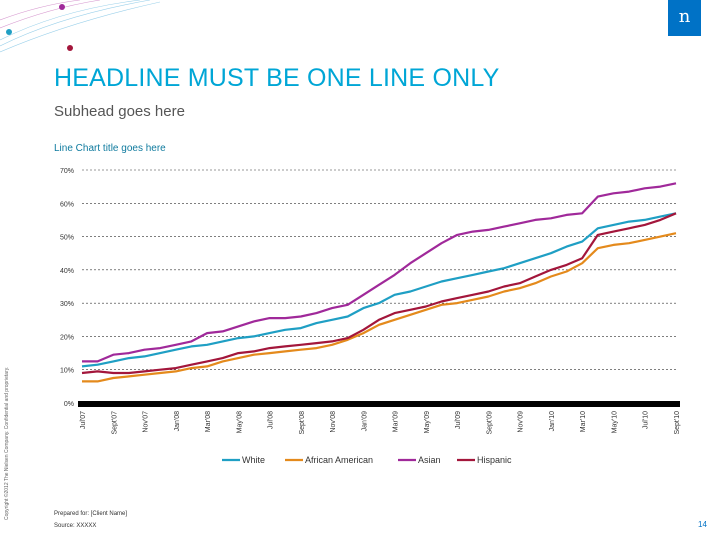 This screenshot has height=540, width=720. Describe the element at coordinates (333, 422) in the screenshot. I see `x-tick-label: Nov'08` at that location.